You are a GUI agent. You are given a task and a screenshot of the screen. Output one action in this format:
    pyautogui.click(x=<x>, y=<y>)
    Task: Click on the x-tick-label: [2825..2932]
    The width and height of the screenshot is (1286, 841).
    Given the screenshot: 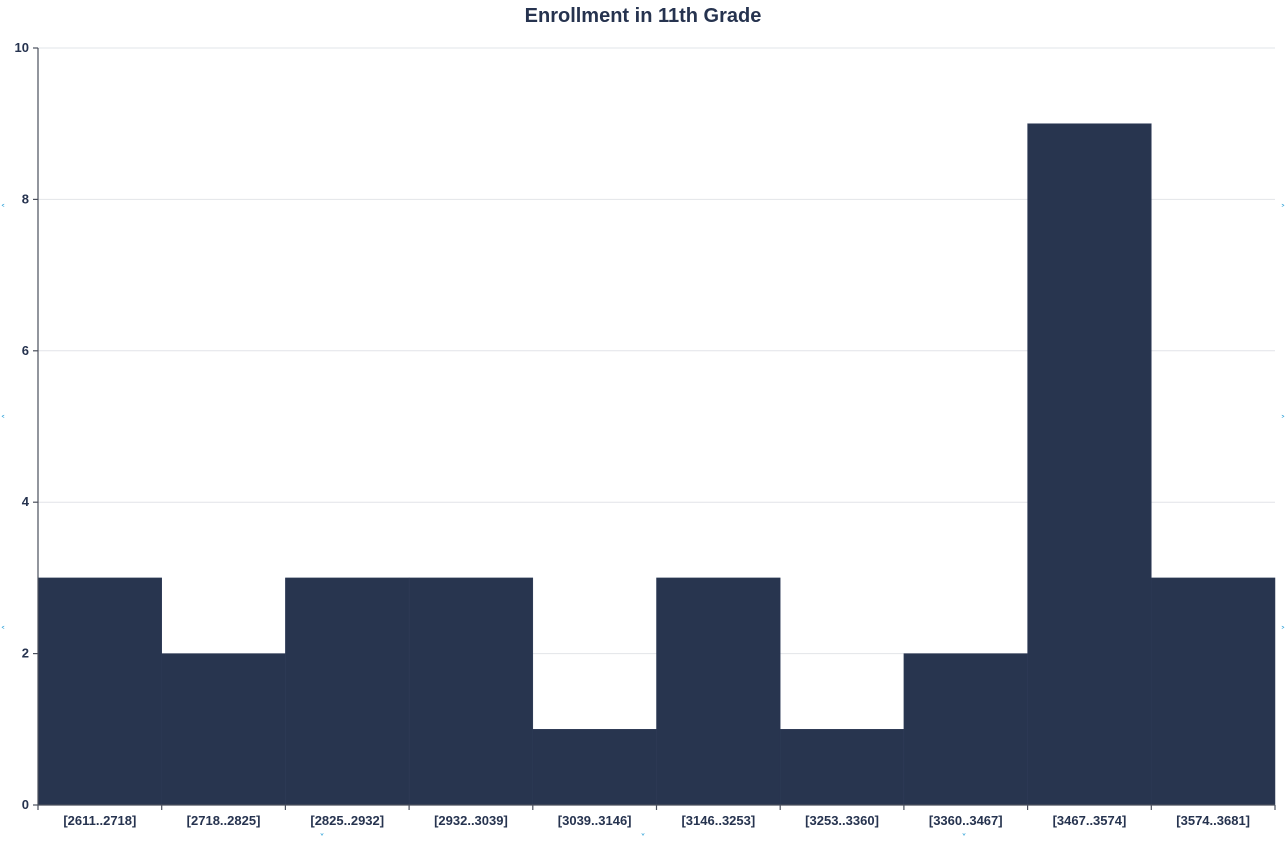 What is the action you would take?
    pyautogui.click(x=347, y=820)
    